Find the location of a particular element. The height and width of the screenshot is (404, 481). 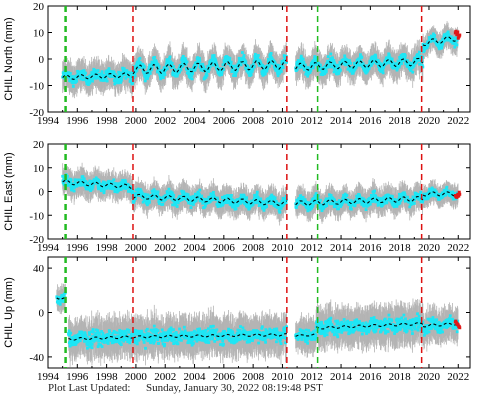

x-tick-label: 2012 is located at coordinates (312, 121).